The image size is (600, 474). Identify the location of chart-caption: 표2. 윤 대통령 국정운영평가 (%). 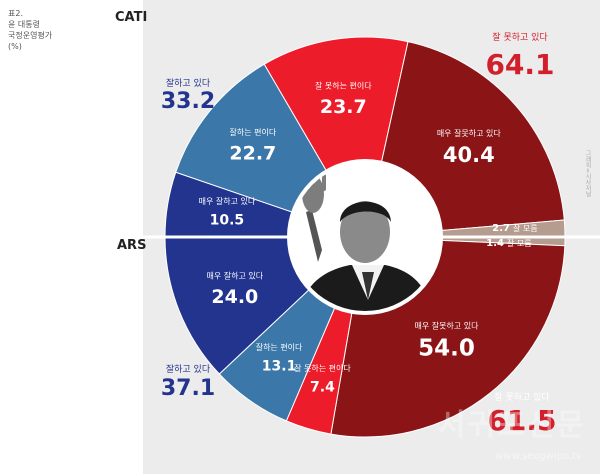
(30, 30).